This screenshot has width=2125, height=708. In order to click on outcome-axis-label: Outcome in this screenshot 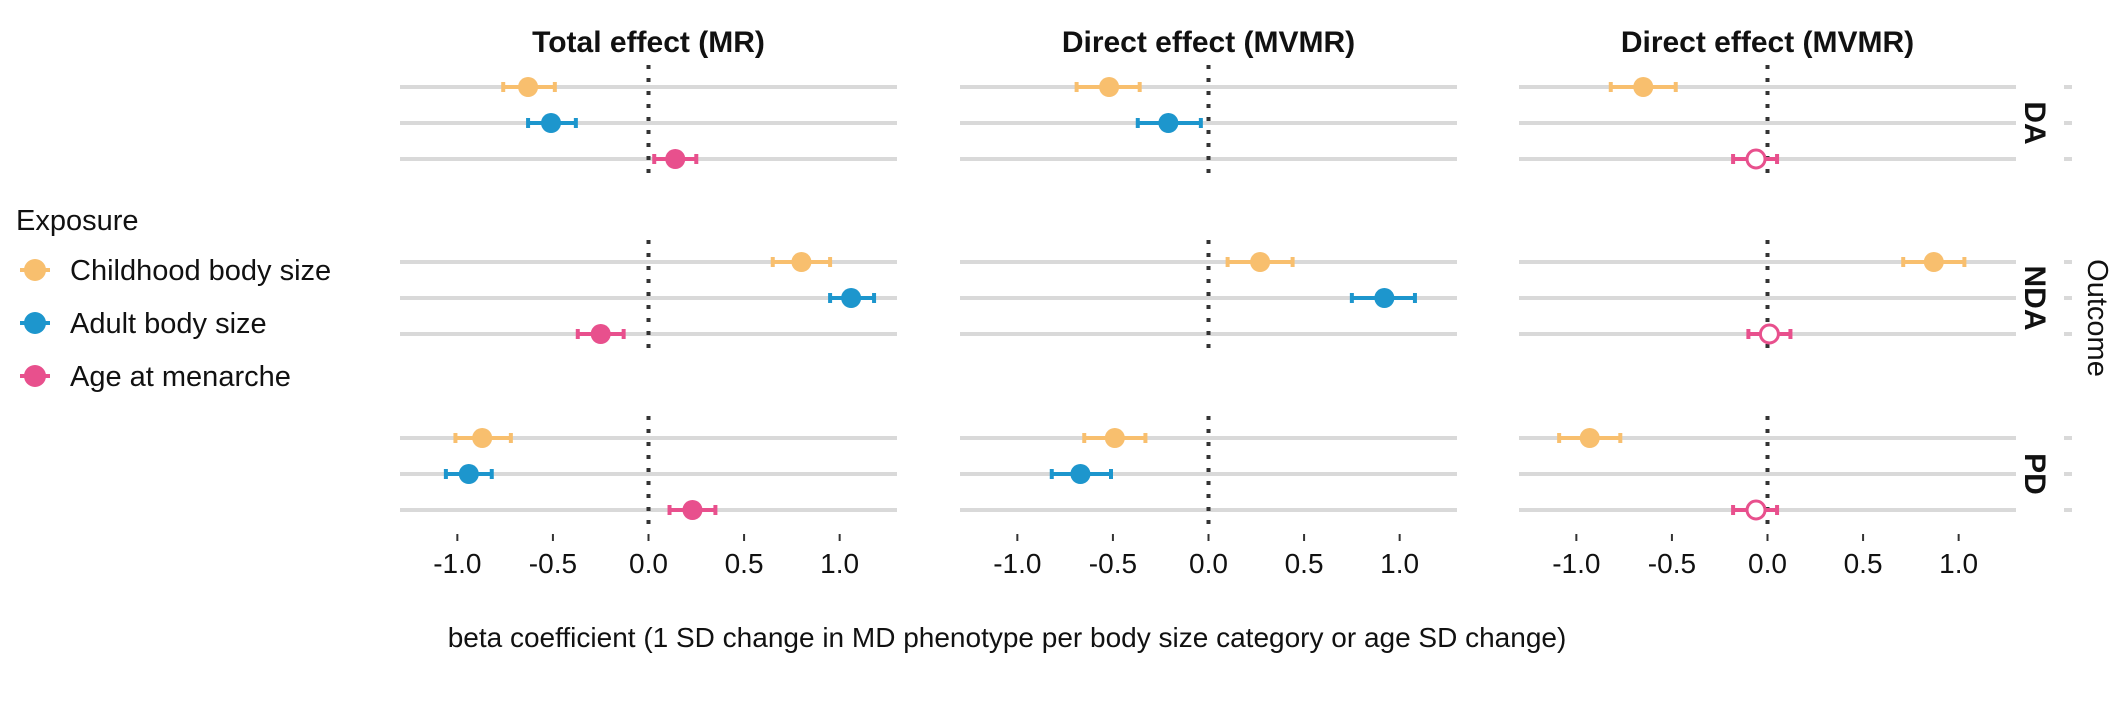, I will do `click(2097, 318)`.